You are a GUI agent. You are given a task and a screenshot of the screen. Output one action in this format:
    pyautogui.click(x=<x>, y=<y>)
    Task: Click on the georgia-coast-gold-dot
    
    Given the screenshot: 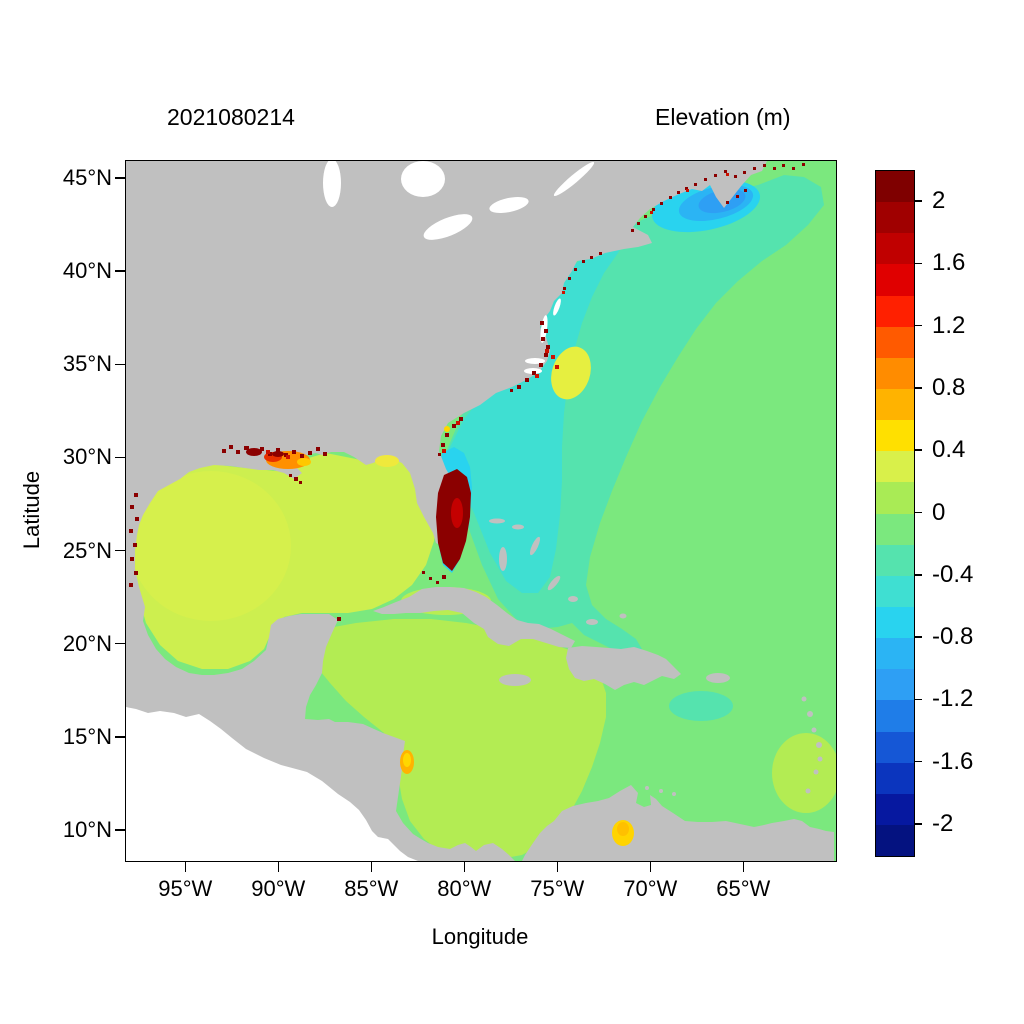 What is the action you would take?
    pyautogui.click(x=447, y=429)
    